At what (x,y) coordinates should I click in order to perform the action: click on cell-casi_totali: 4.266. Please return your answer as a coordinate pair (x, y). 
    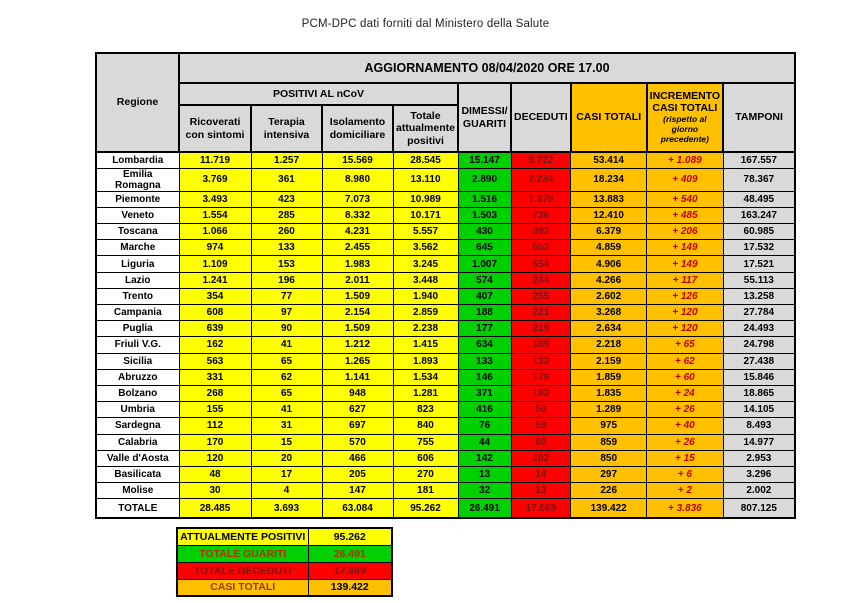
    Looking at the image, I should click on (609, 280).